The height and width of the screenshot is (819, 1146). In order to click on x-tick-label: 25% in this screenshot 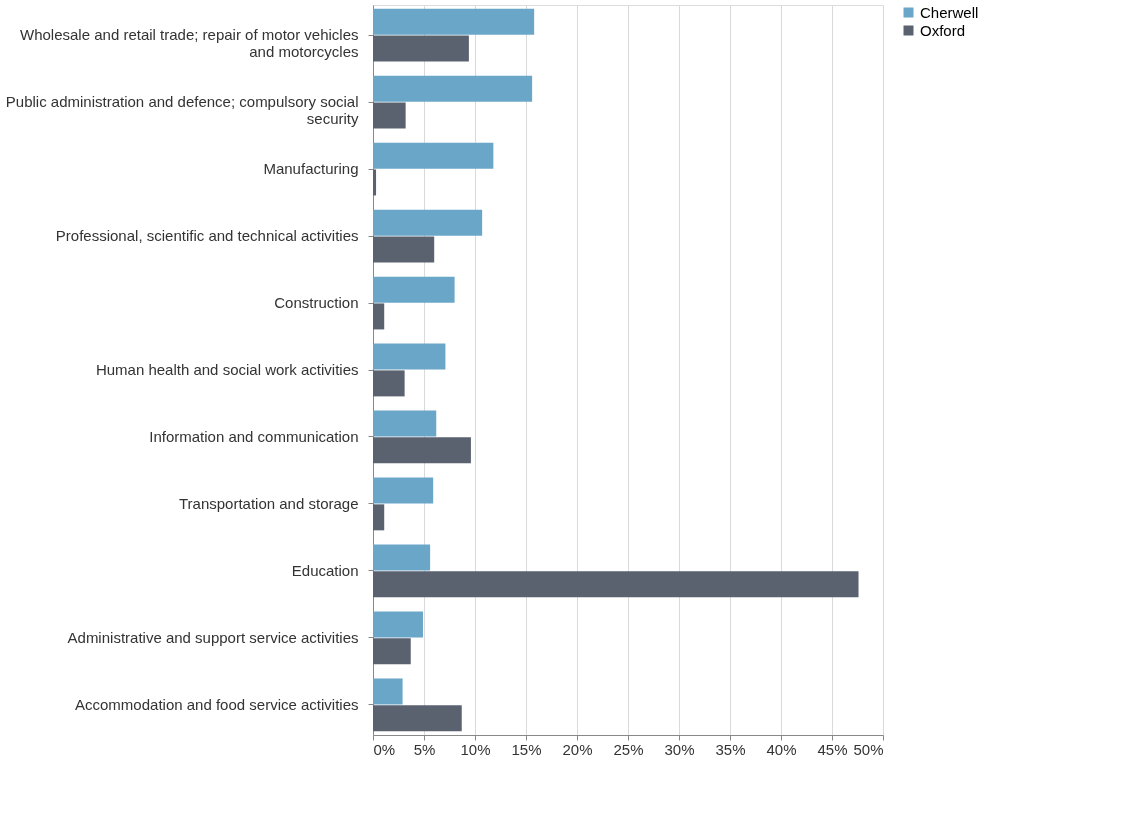, I will do `click(628, 749)`.